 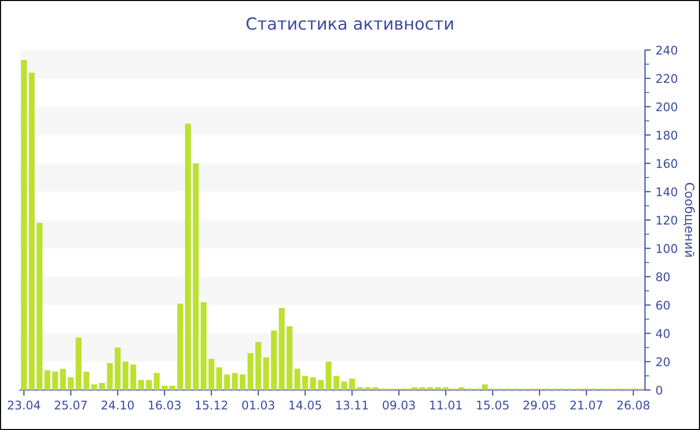 What do you see at coordinates (446, 405) in the screenshot?
I see `x-tick-label: 11.01` at bounding box center [446, 405].